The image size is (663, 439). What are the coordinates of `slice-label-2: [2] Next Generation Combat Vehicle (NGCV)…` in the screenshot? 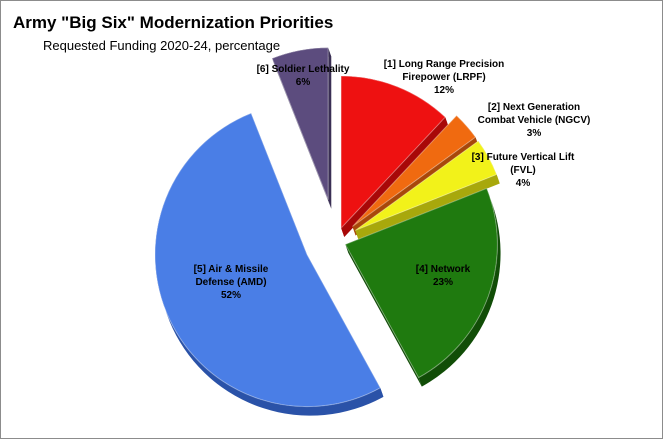 It's located at (534, 120).